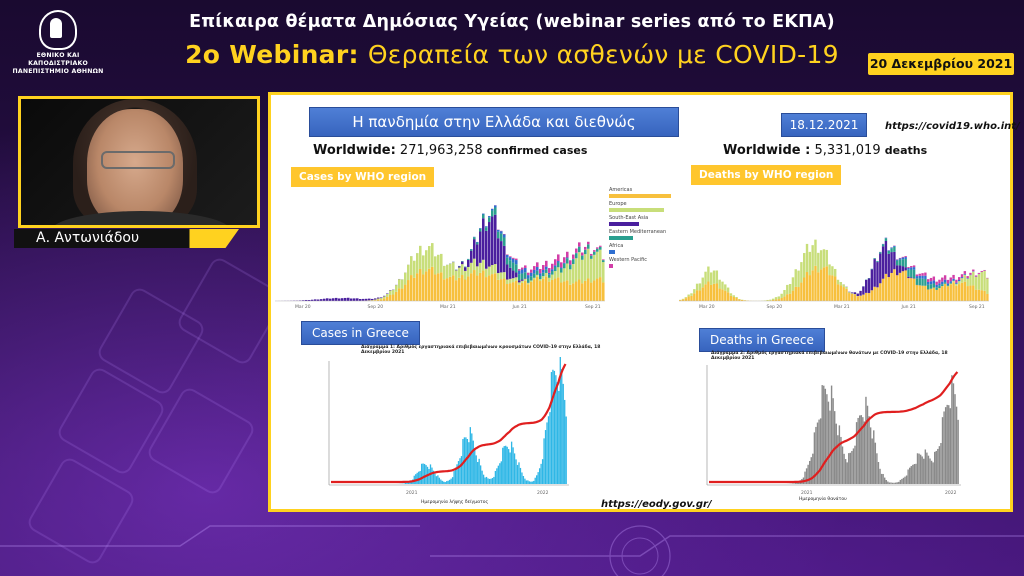 This screenshot has height=576, width=1024. I want to click on worldwide-cases-value: 271,963,258, so click(441, 150).